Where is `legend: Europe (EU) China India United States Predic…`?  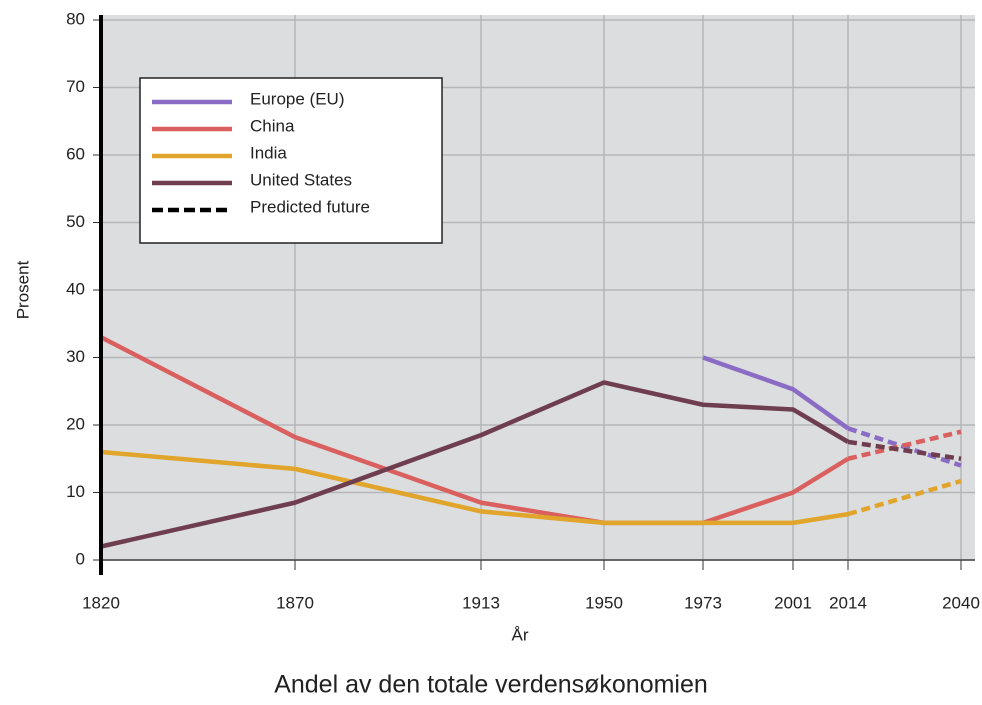
legend: Europe (EU) China India United States Predic… is located at coordinates (291, 160).